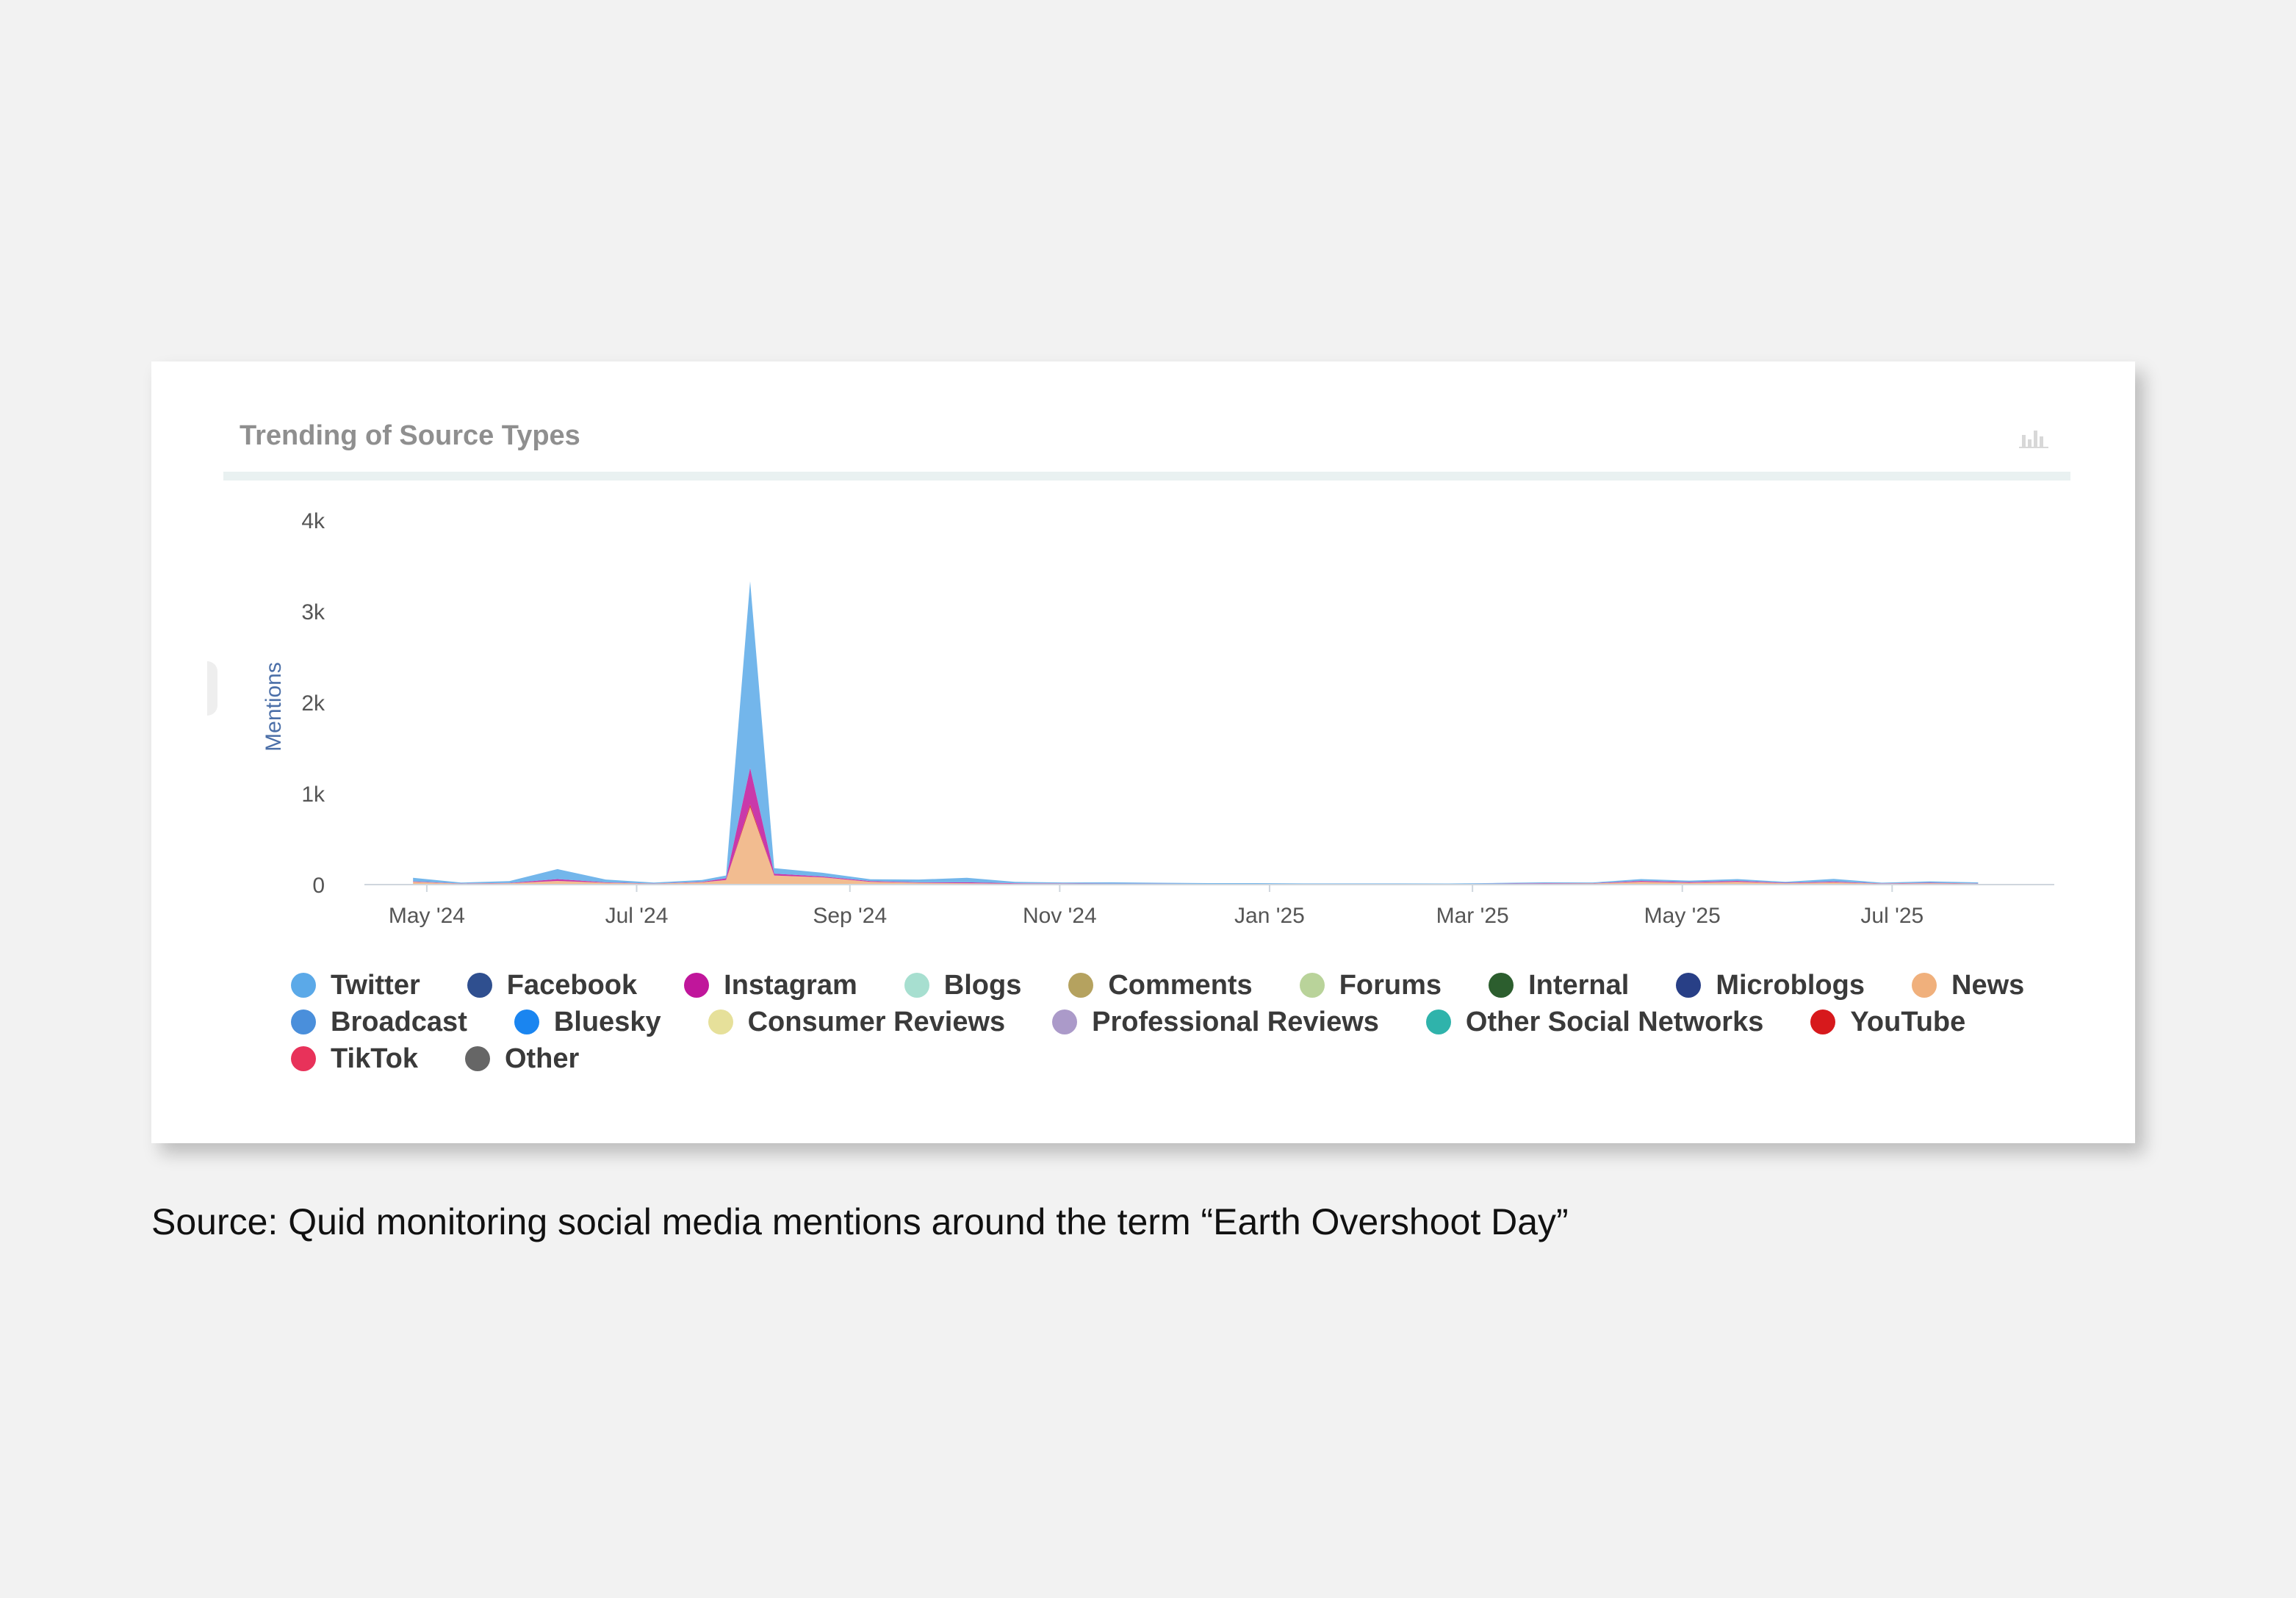 The width and height of the screenshot is (2296, 1598). What do you see at coordinates (2034, 438) in the screenshot?
I see `bar-chart-icon` at bounding box center [2034, 438].